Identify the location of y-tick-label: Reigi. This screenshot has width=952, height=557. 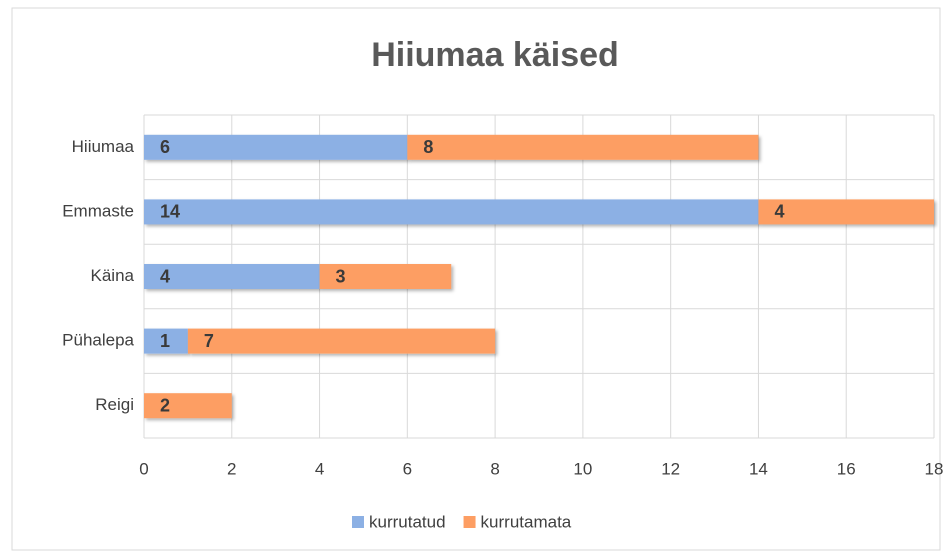
(114, 404).